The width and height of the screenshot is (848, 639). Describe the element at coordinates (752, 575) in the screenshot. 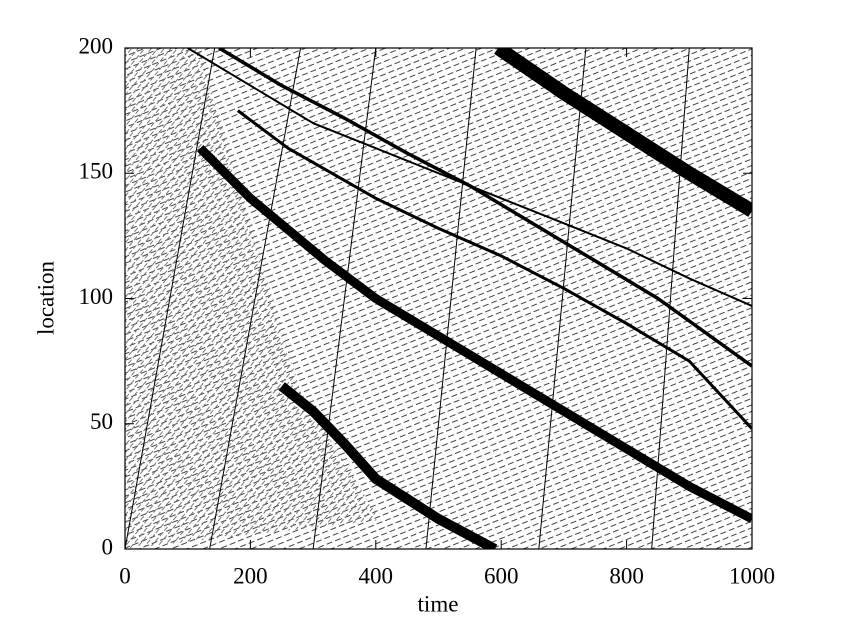

I see `x-tick-label: 1000` at that location.